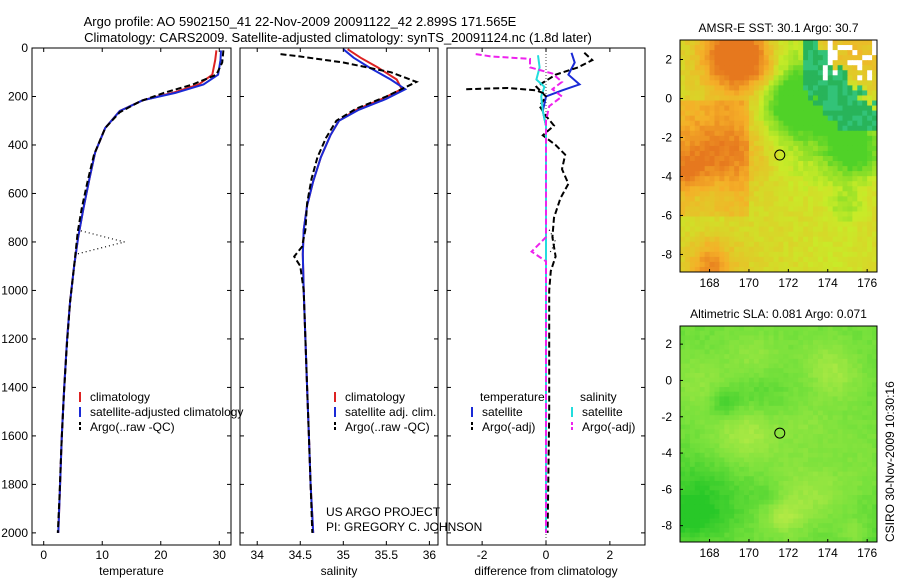  I want to click on legend-label: Argo(..raw -QC), so click(387, 427).